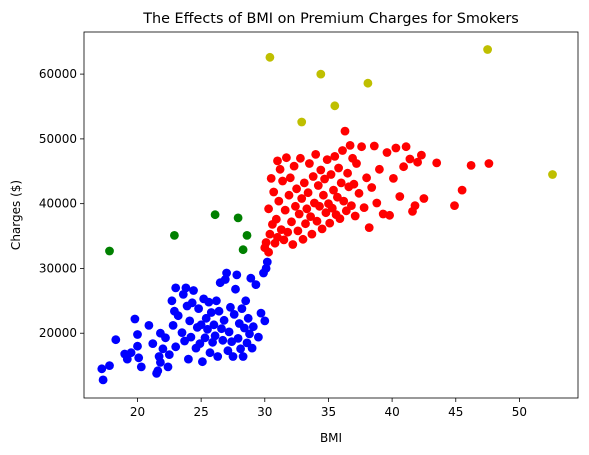 The image size is (589, 455). Describe the element at coordinates (137, 412) in the screenshot. I see `x-tick-label: 20` at that location.